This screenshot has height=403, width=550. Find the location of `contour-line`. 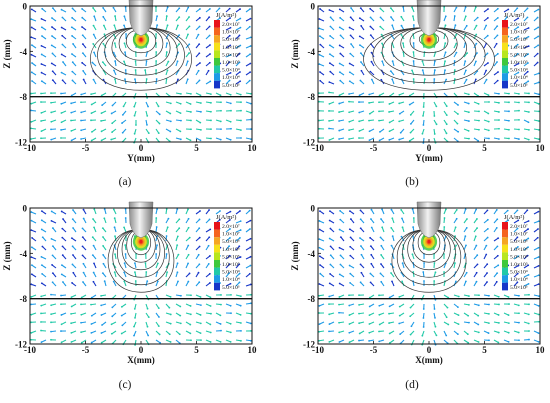

contour-line is located at coordinates (429, 44).